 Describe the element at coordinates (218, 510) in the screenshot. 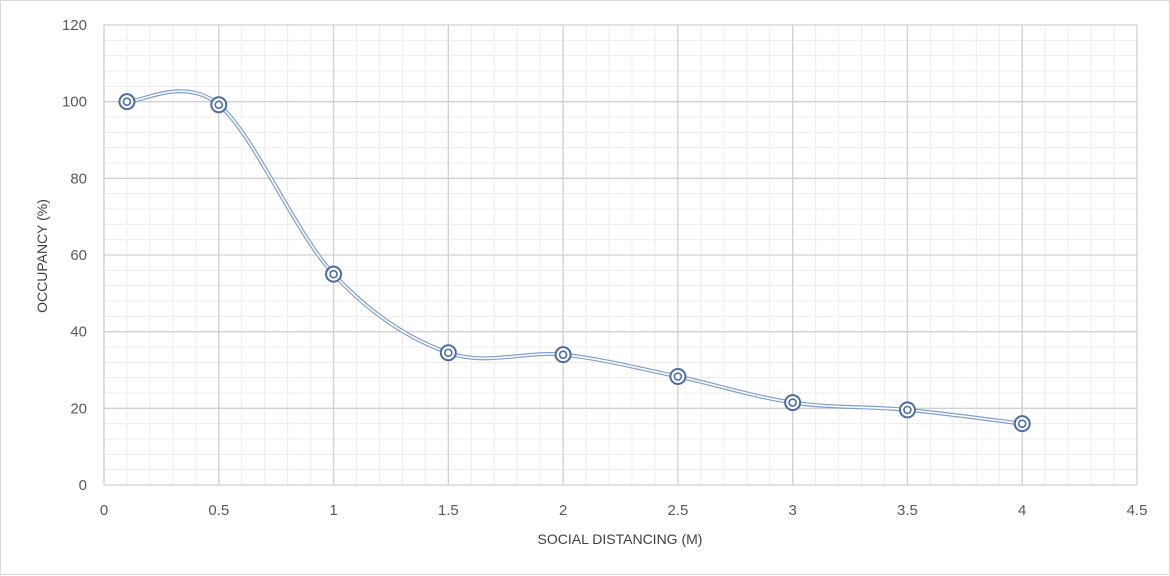

I see `x-tick-label: 0.5` at that location.